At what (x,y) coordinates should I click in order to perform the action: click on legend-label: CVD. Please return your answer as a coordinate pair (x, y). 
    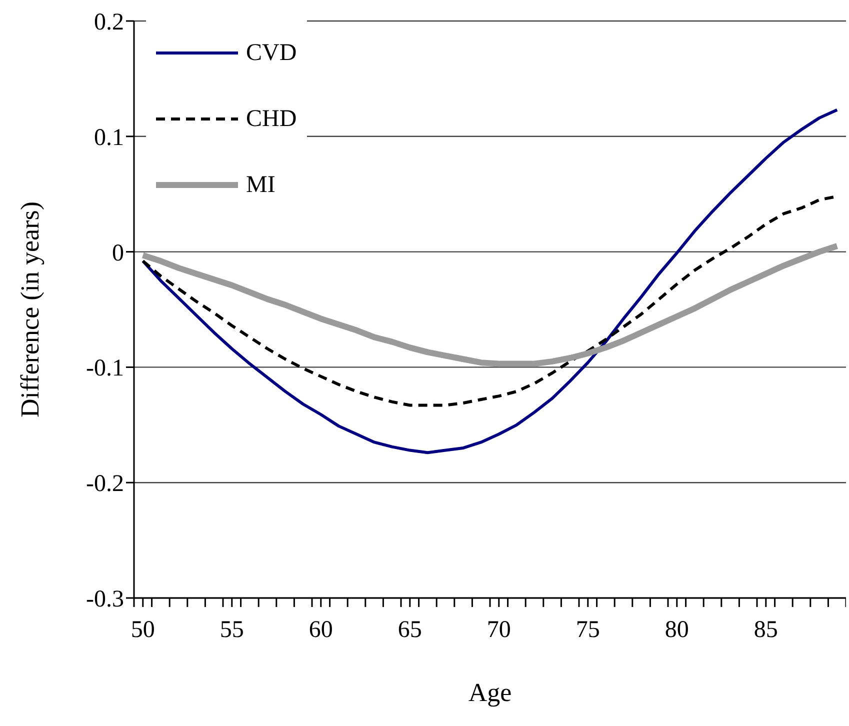
    Looking at the image, I should click on (271, 53).